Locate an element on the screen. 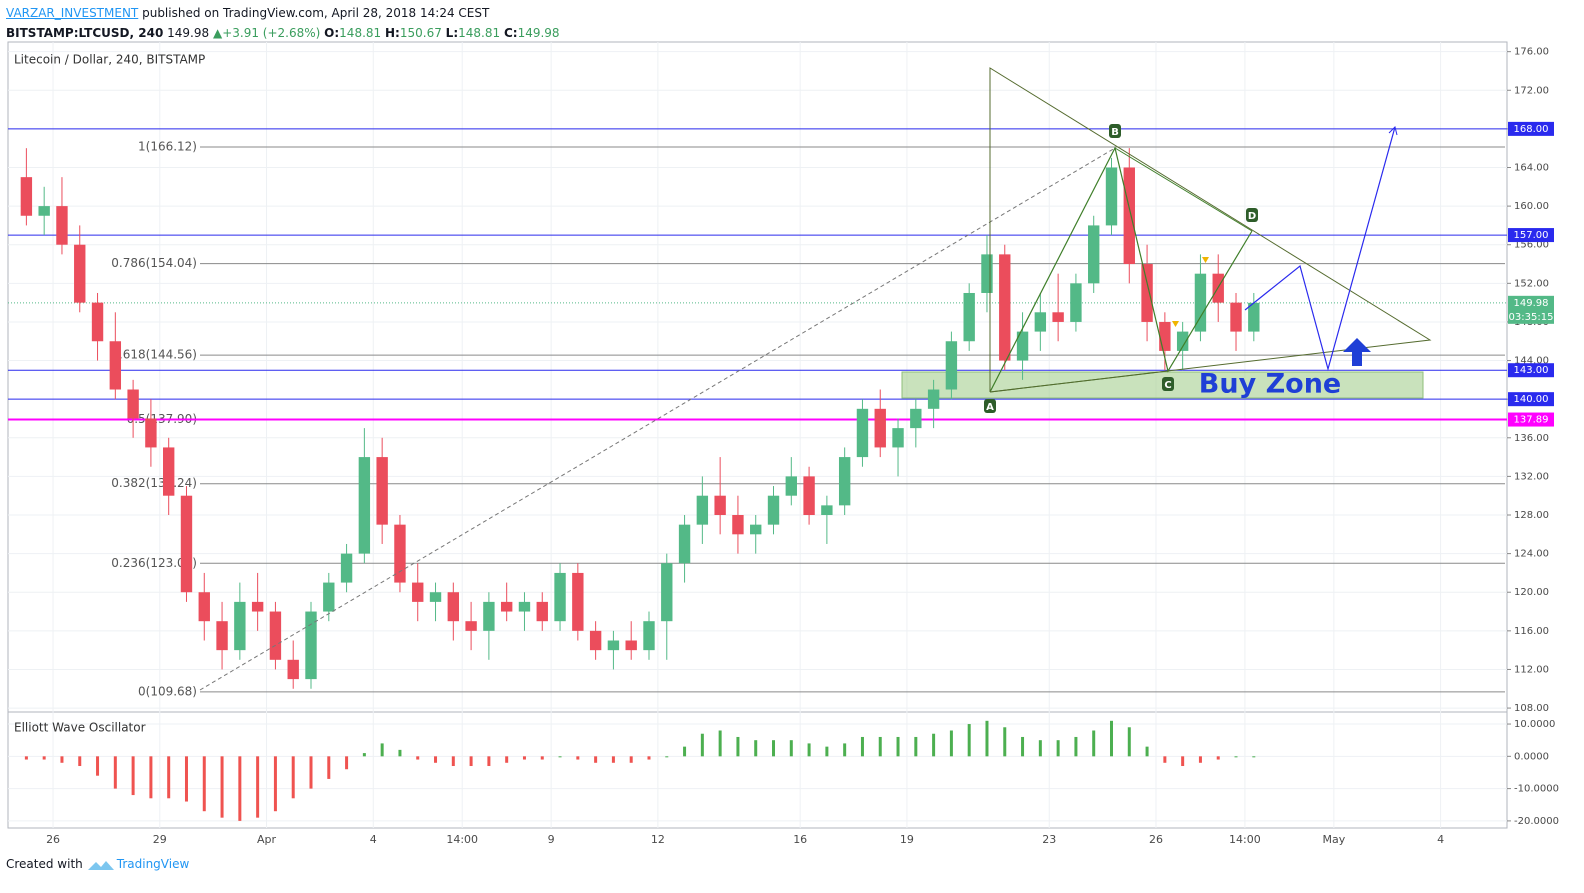 The width and height of the screenshot is (1584, 893). countdown: 03:35:15 is located at coordinates (1531, 317).